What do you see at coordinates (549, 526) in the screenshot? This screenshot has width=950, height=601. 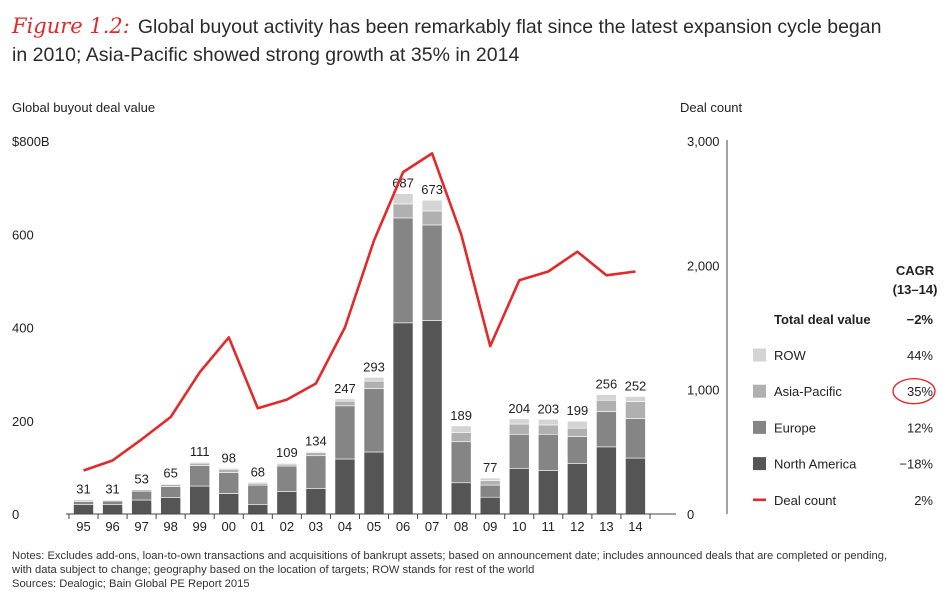 I see `x-tick-label: 11` at bounding box center [549, 526].